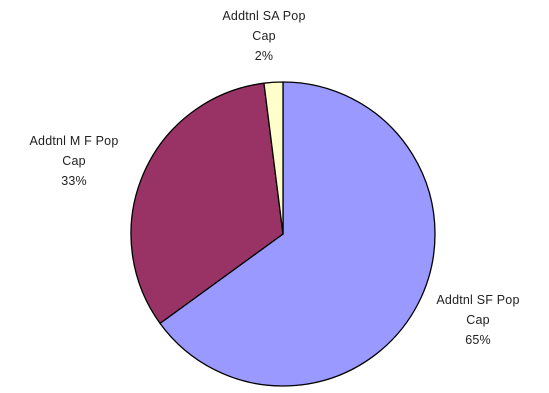 Image resolution: width=549 pixels, height=393 pixels. What do you see at coordinates (74, 141) in the screenshot?
I see `slice-label-mf-line1: Addtnl M F Pop` at bounding box center [74, 141].